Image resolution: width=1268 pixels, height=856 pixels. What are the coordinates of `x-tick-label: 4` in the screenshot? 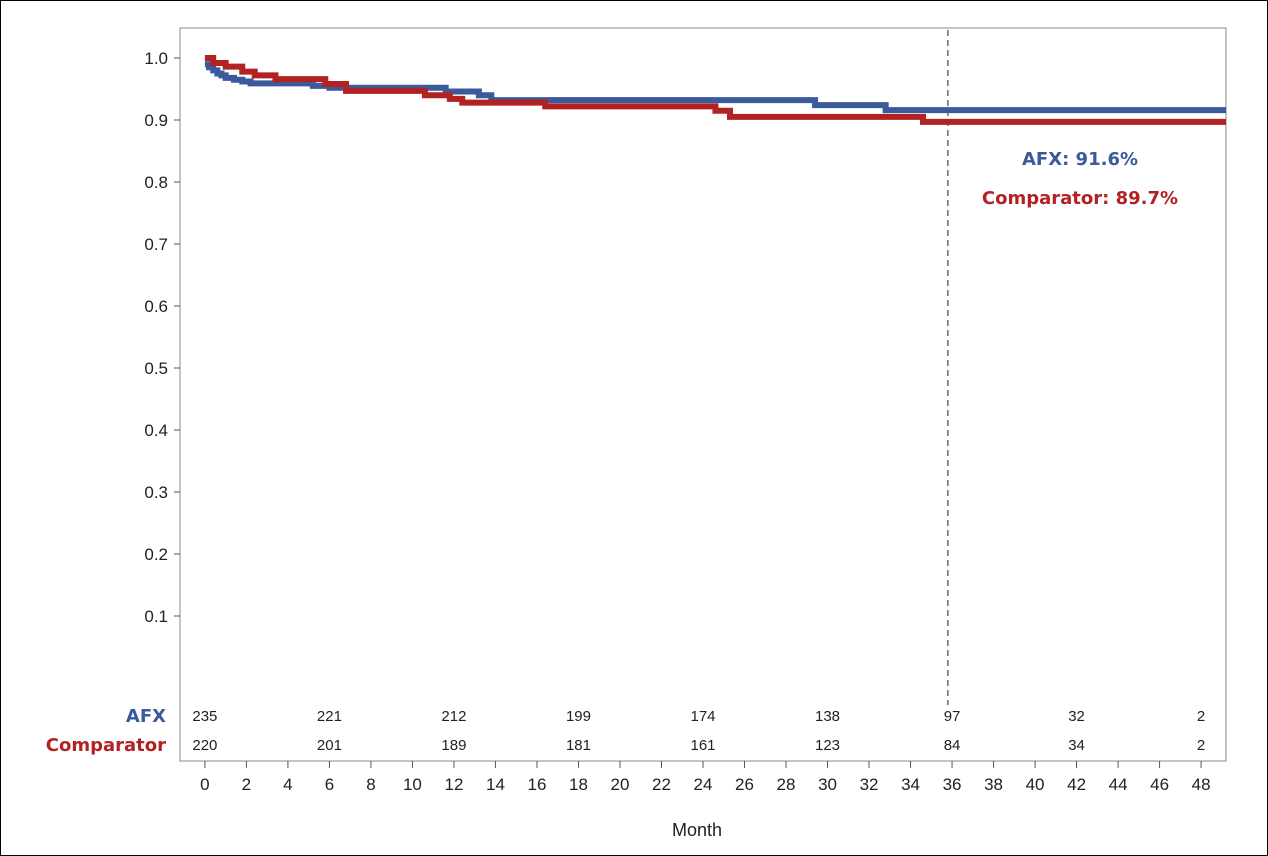 It's located at (287, 784).